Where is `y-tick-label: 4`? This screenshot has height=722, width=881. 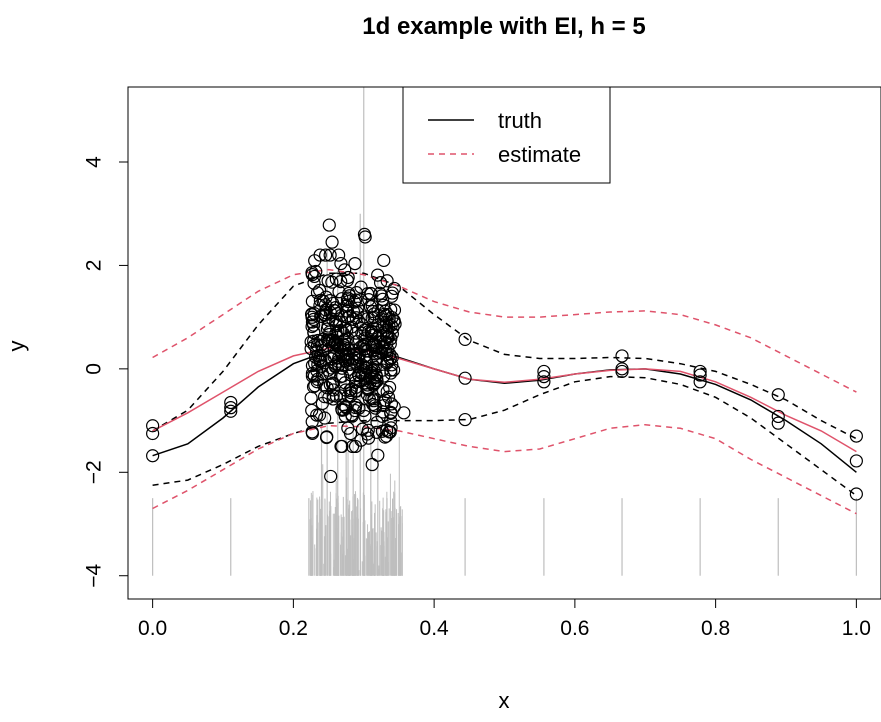 y-tick-label: 4 is located at coordinates (94, 162).